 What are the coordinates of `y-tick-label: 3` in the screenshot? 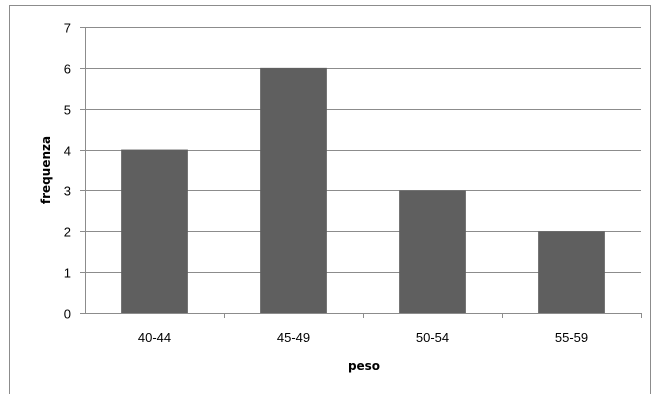 It's located at (67, 191).